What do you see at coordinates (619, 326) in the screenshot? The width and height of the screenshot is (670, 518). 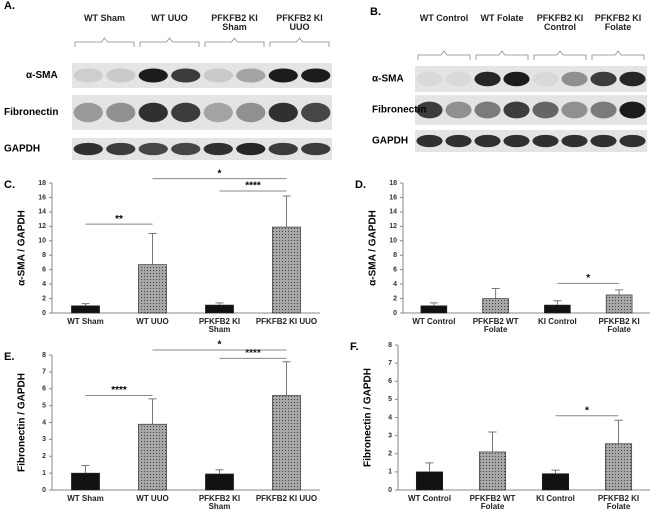 I see `x-tick-label: PFKFB2 KI Folate` at bounding box center [619, 326].